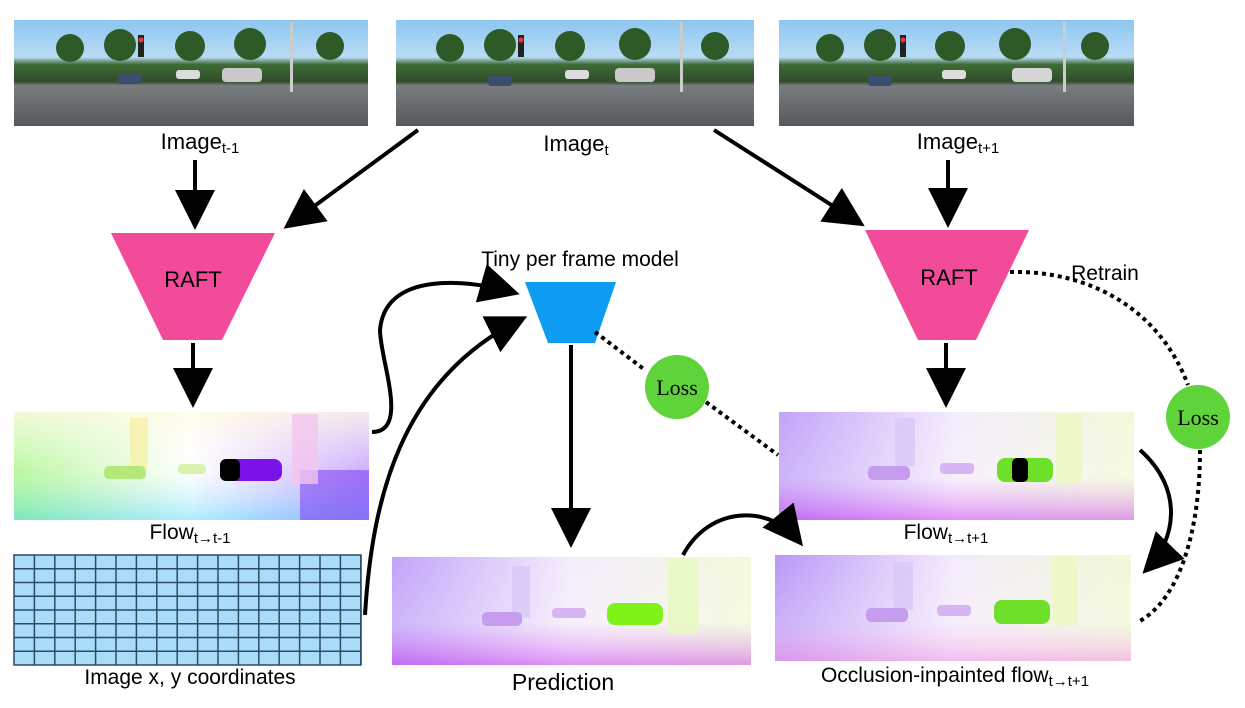  What do you see at coordinates (946, 534) in the screenshot?
I see `flow-fwd-label: Flowt→t+1` at bounding box center [946, 534].